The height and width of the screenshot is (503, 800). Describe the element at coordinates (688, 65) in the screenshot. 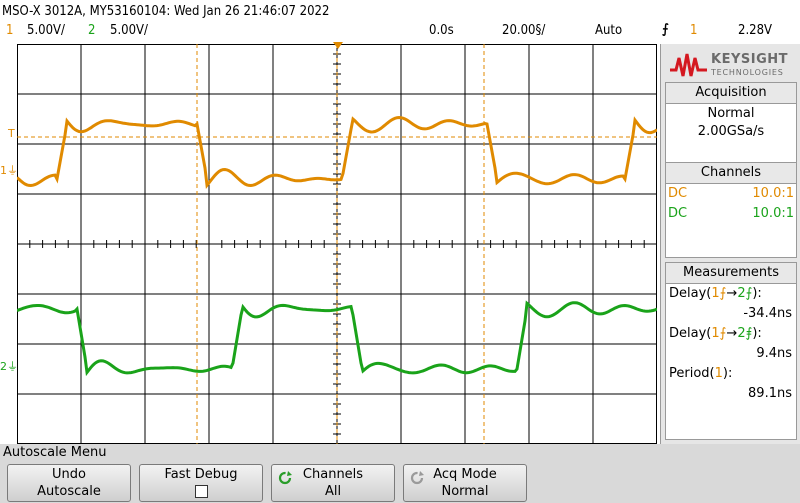

I see `keysight-wave-icon` at that location.